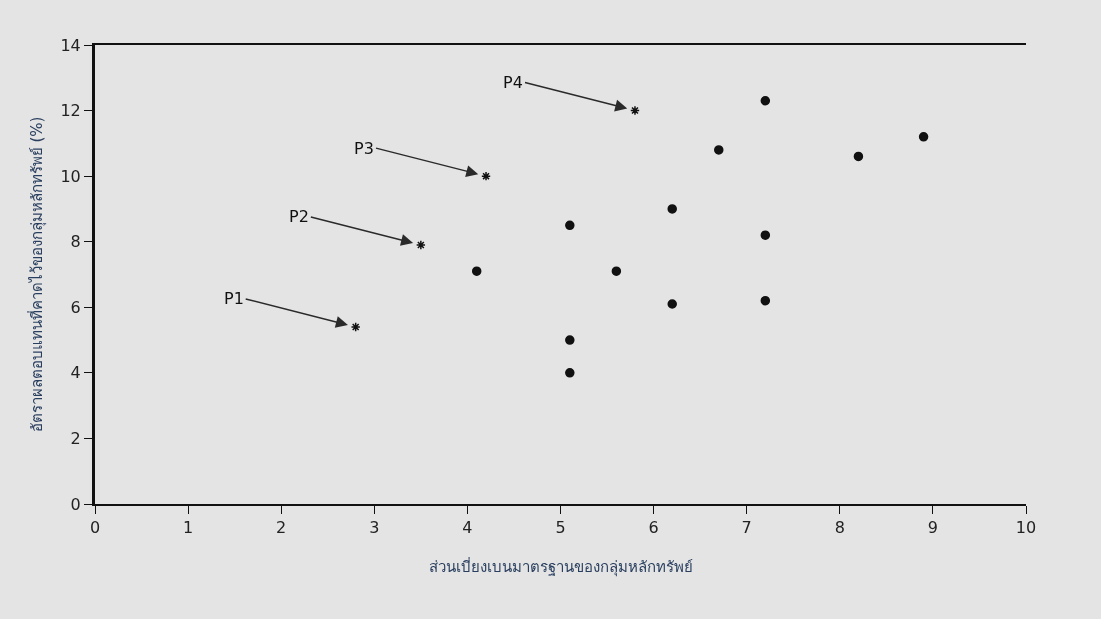 The width and height of the screenshot is (1101, 619). Describe the element at coordinates (70, 45) in the screenshot. I see `y-tick-label: 14` at that location.